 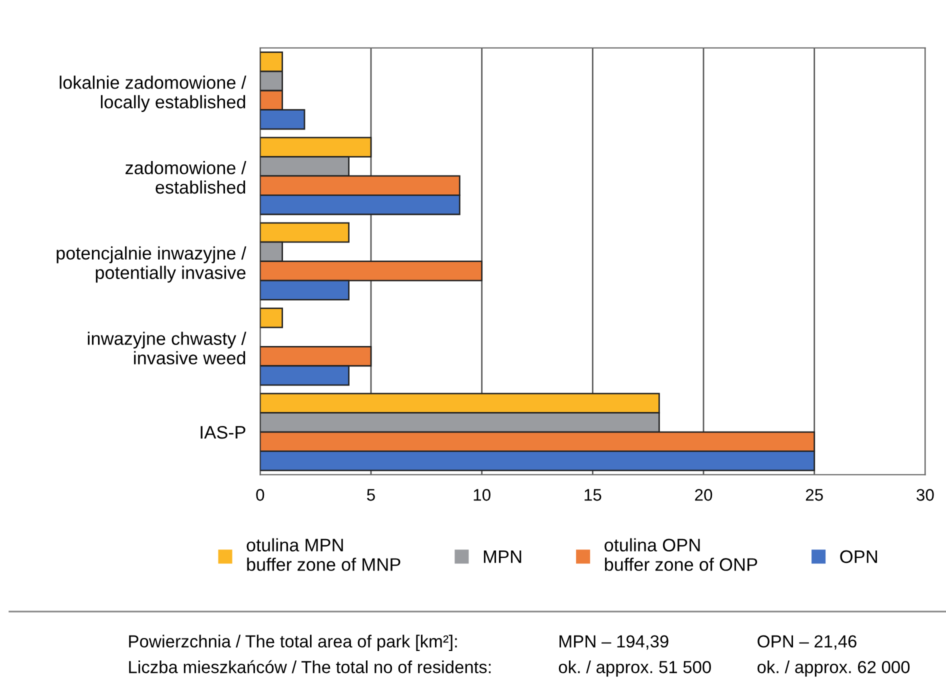 What do you see at coordinates (503, 556) in the screenshot?
I see `legend-label: MPN` at bounding box center [503, 556].